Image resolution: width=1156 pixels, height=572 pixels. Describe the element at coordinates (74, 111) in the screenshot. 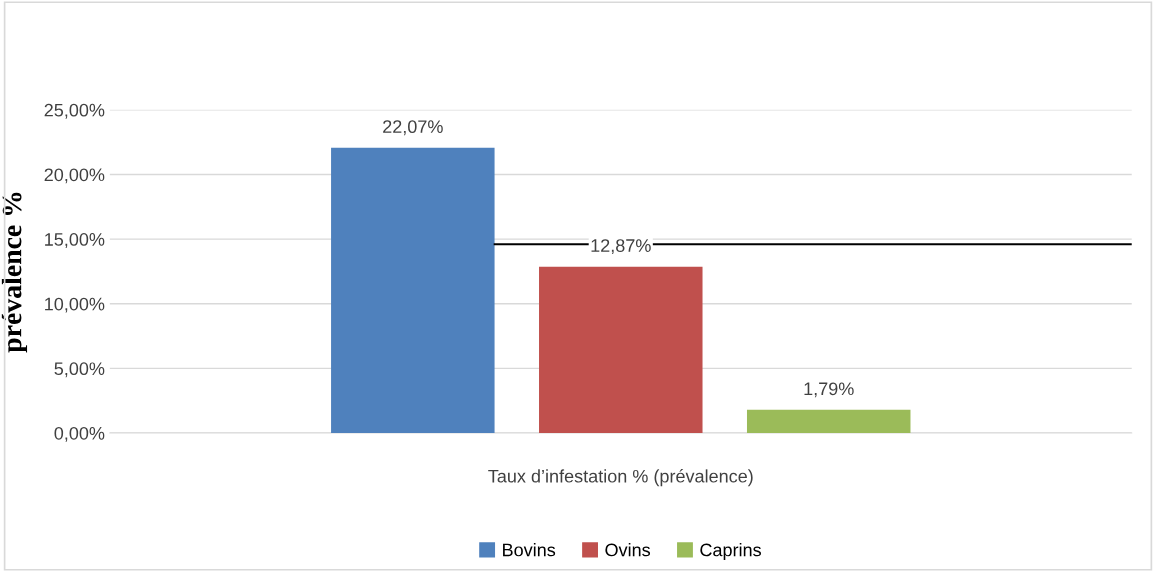

I see `y-tick-label: 25,00%` at that location.